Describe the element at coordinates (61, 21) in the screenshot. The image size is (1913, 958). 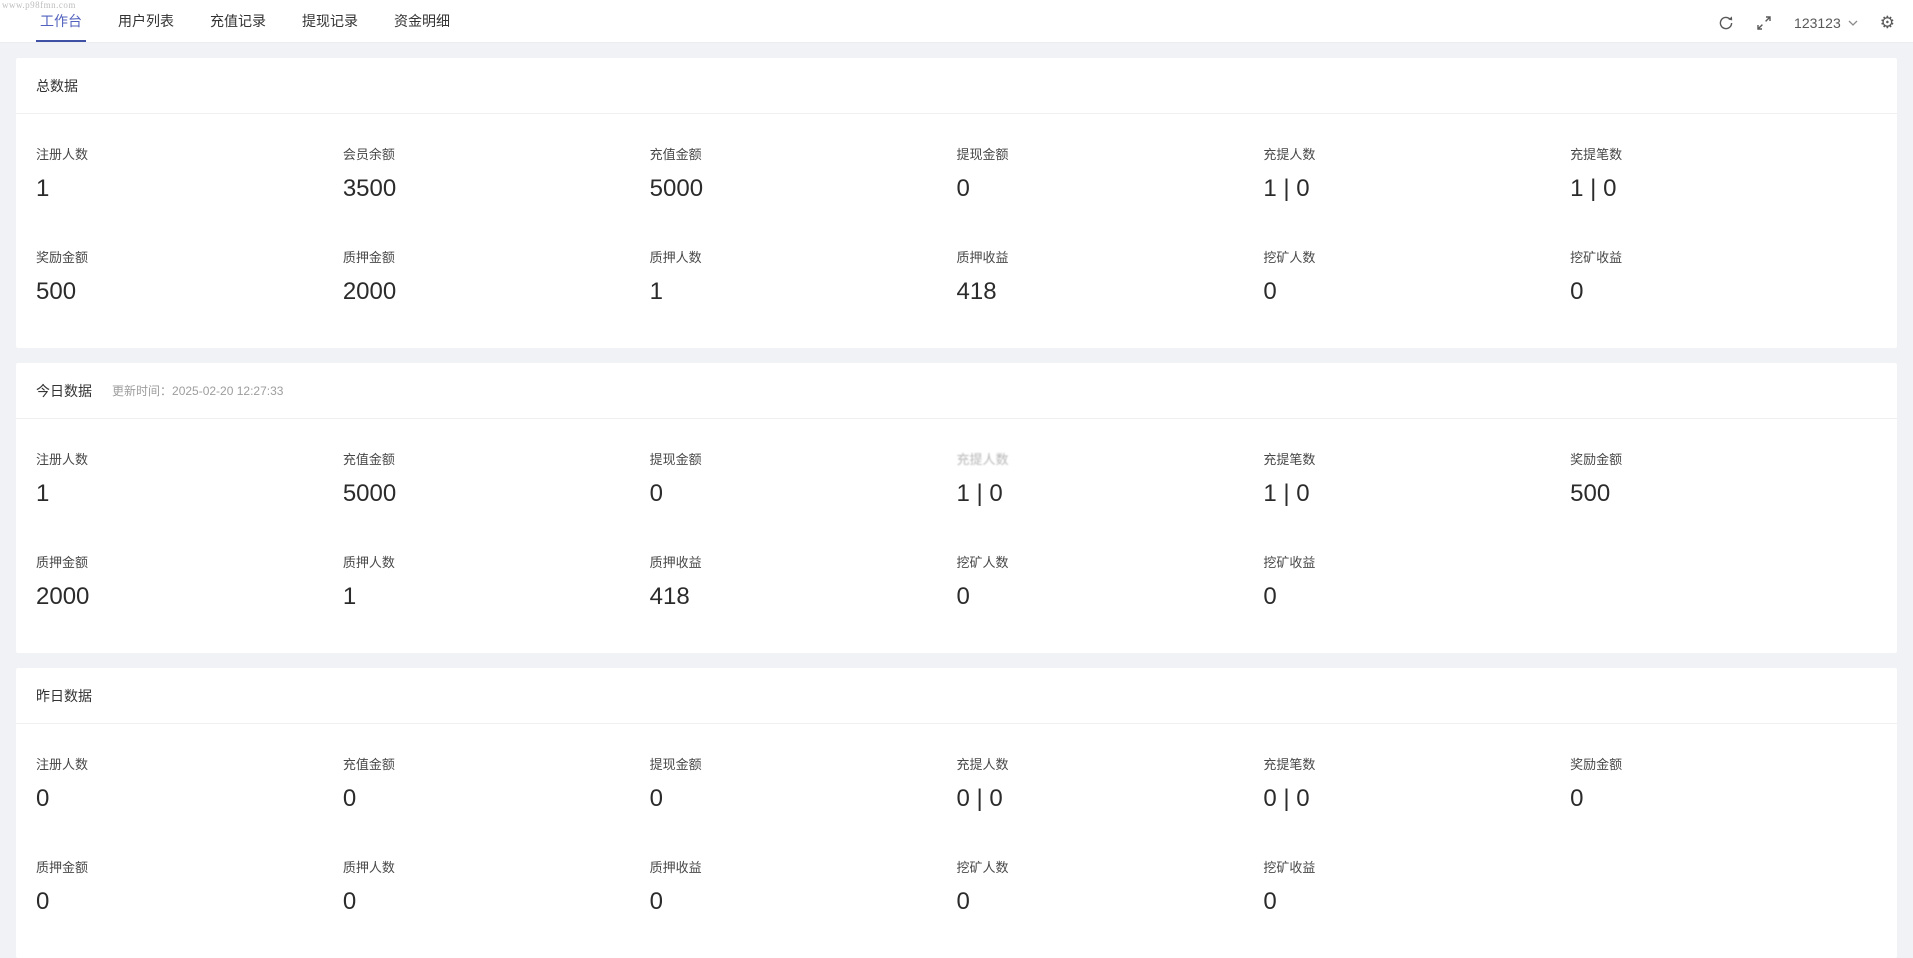
I see `tab-workbench: 工作台` at that location.